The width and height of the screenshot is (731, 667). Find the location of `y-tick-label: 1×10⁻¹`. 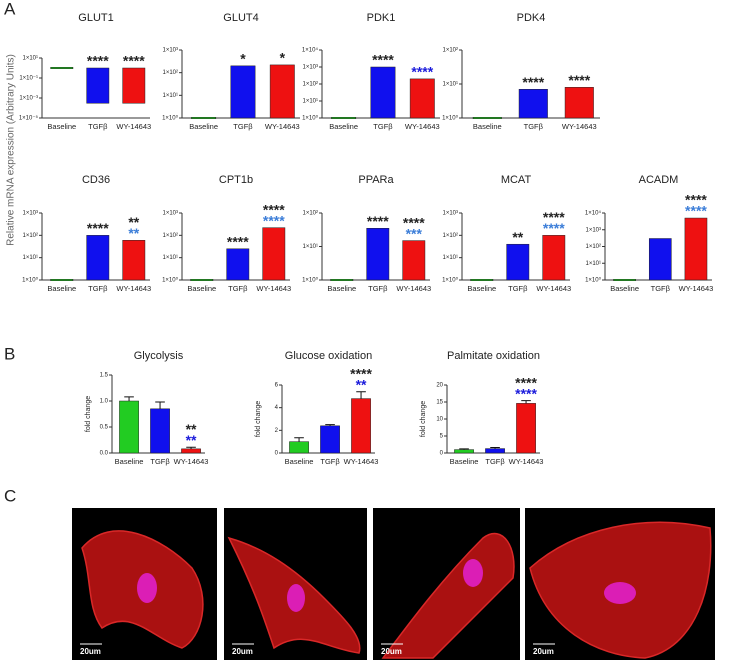

y-tick-label: 1×10⁻¹ is located at coordinates (28, 79).